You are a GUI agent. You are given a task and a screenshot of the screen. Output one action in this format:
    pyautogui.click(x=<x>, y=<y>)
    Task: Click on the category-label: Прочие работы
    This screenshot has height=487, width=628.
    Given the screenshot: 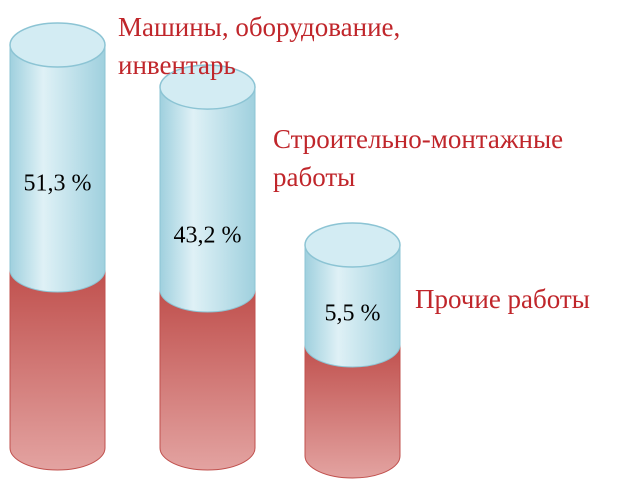 What is the action you would take?
    pyautogui.click(x=502, y=299)
    